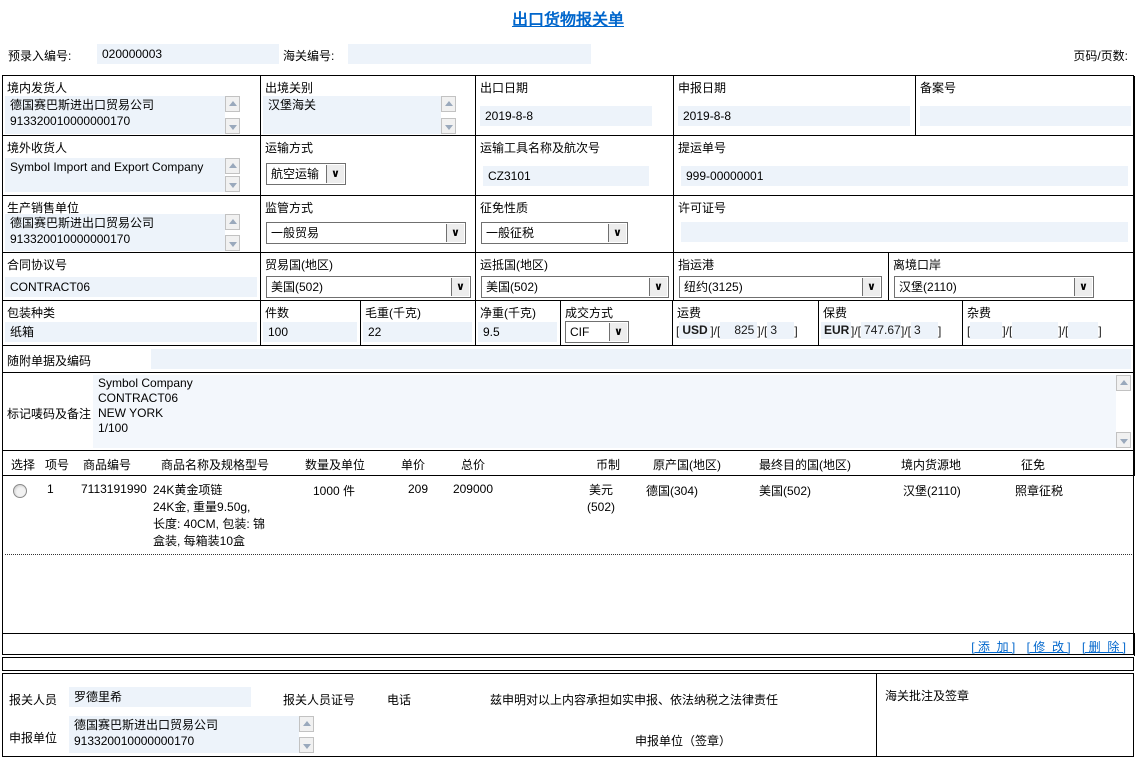  What do you see at coordinates (836, 330) in the screenshot?
I see `insurance-currency-input: EUR` at bounding box center [836, 330].